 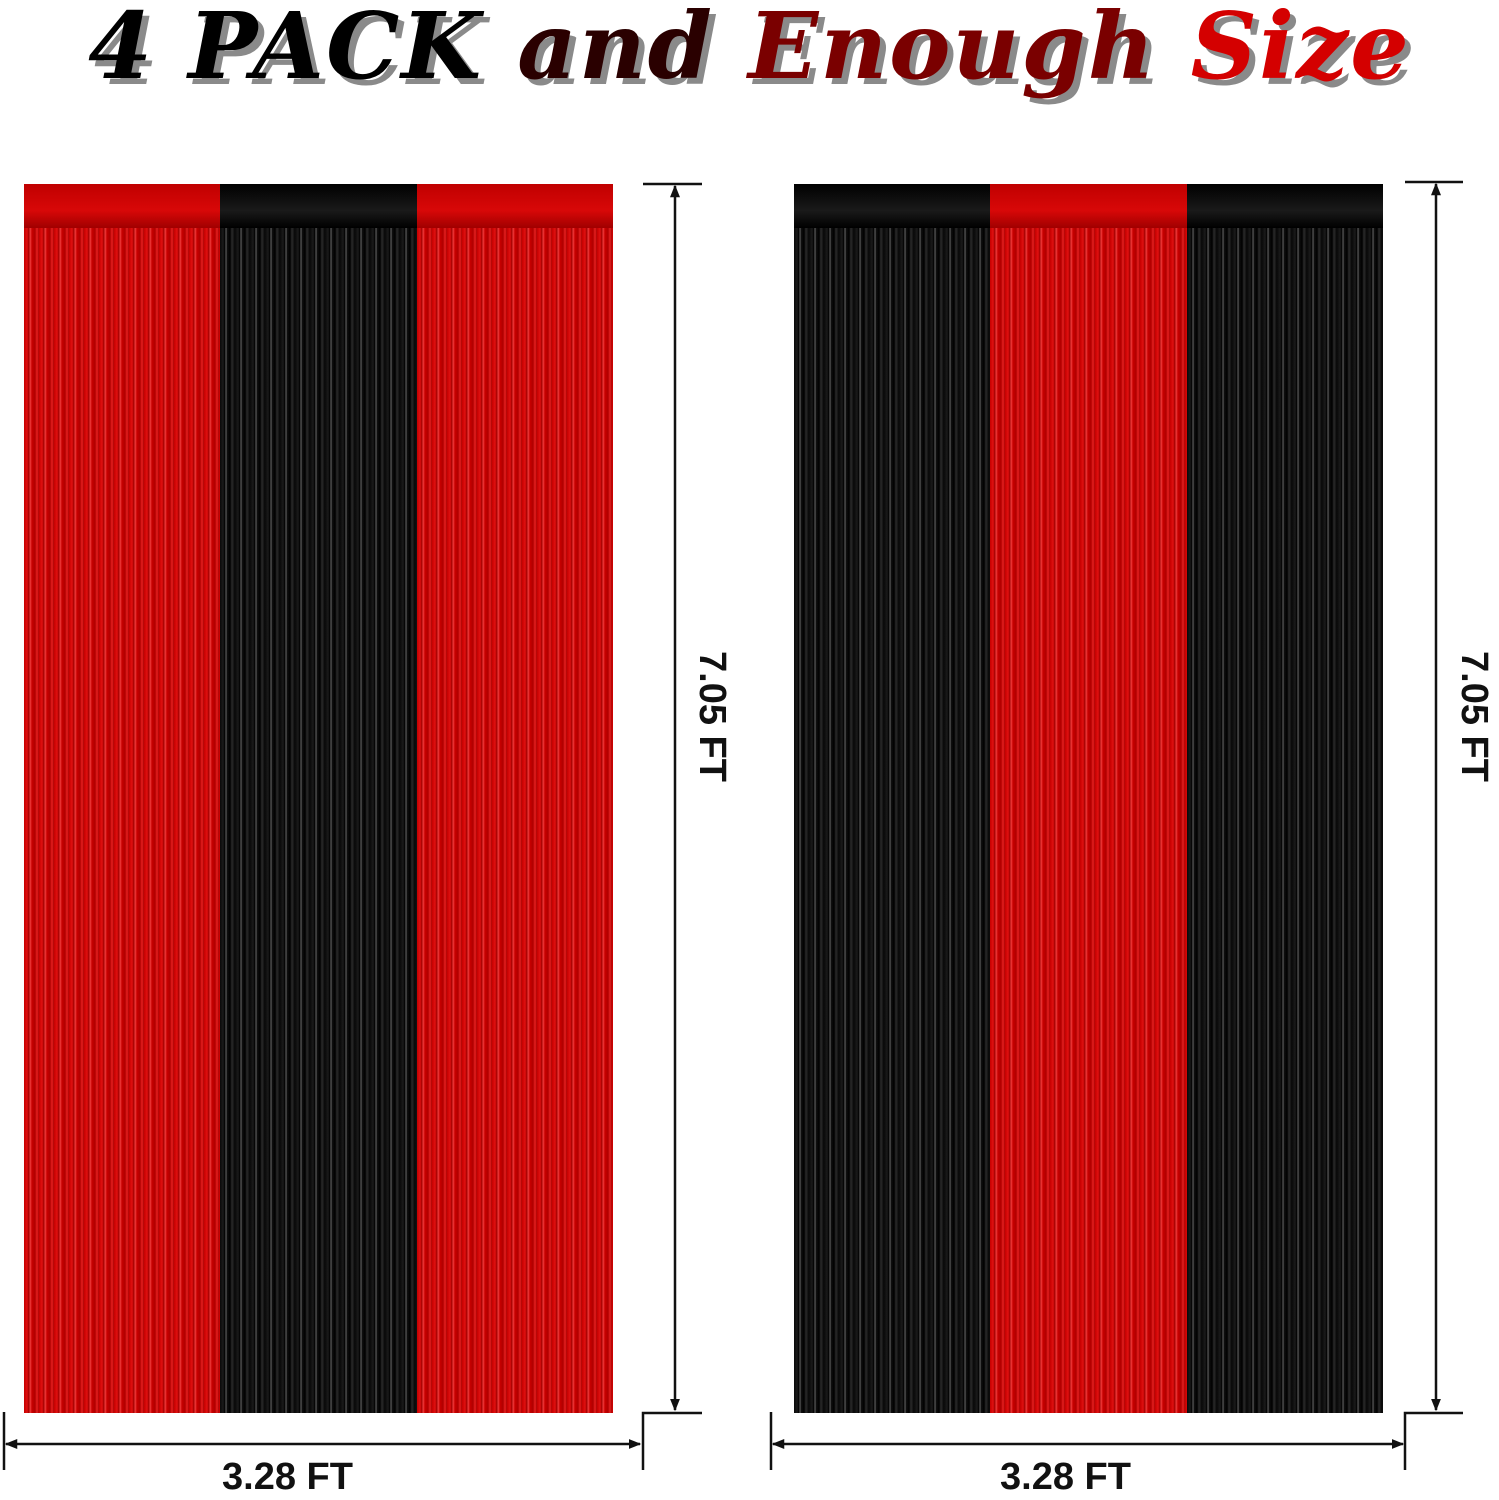 I want to click on height-label-right: 7.05 FT, so click(x=1473, y=716).